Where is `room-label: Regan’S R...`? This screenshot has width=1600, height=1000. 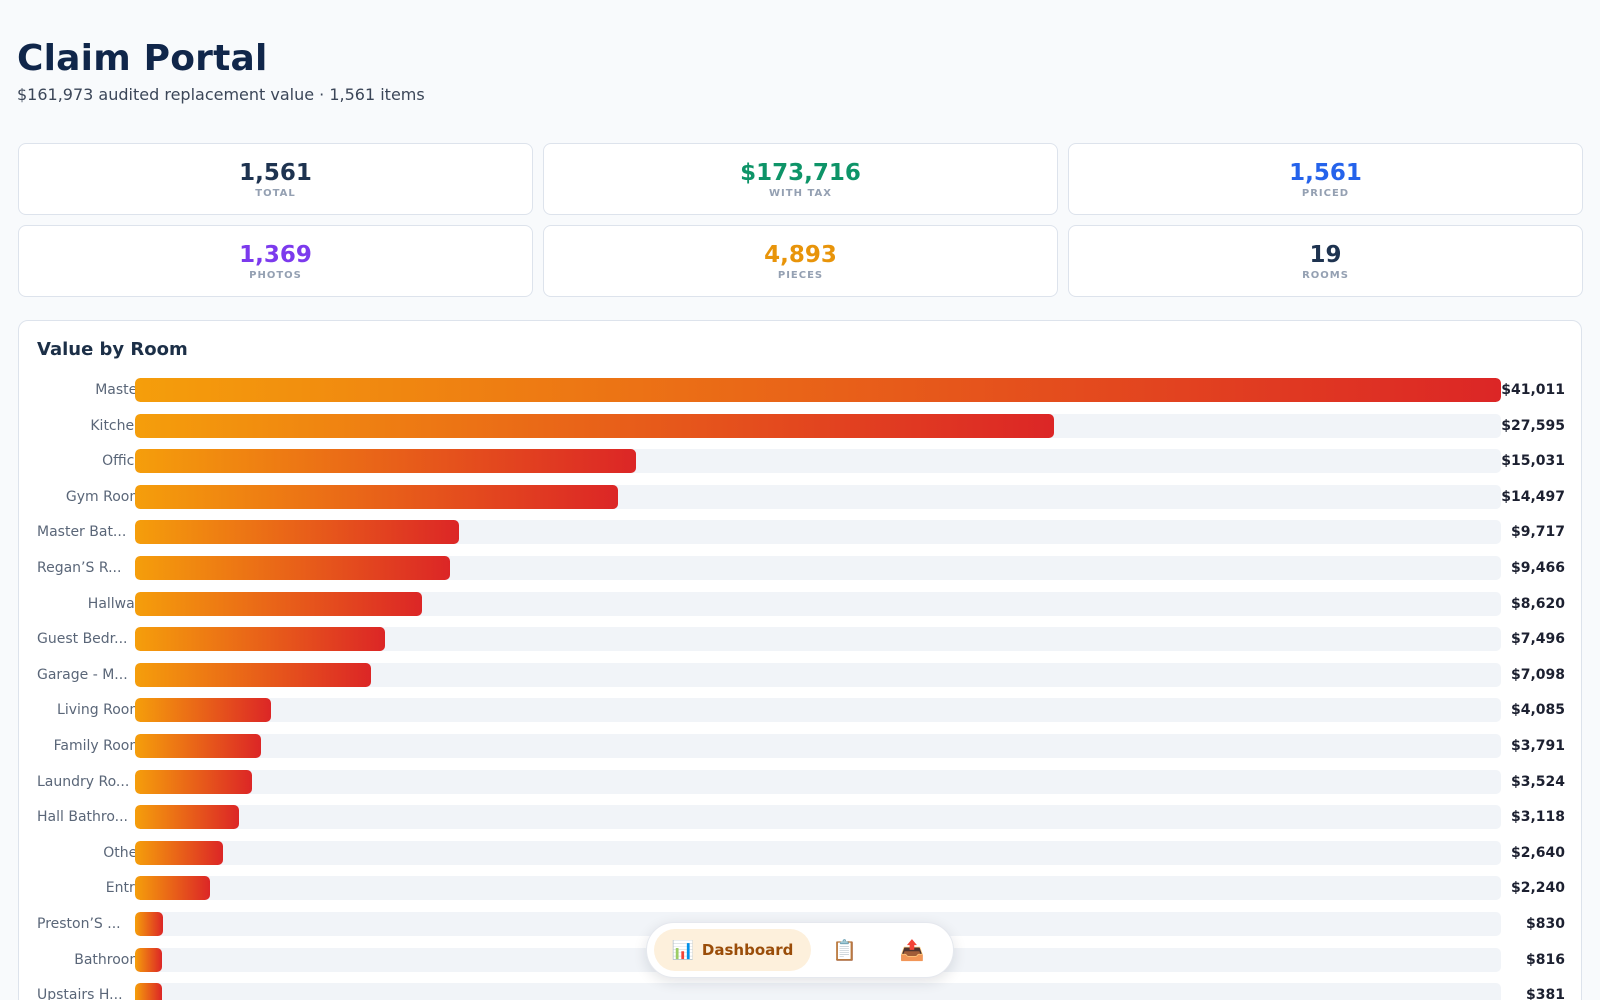
room-label: Regan’S R... is located at coordinates (79, 567).